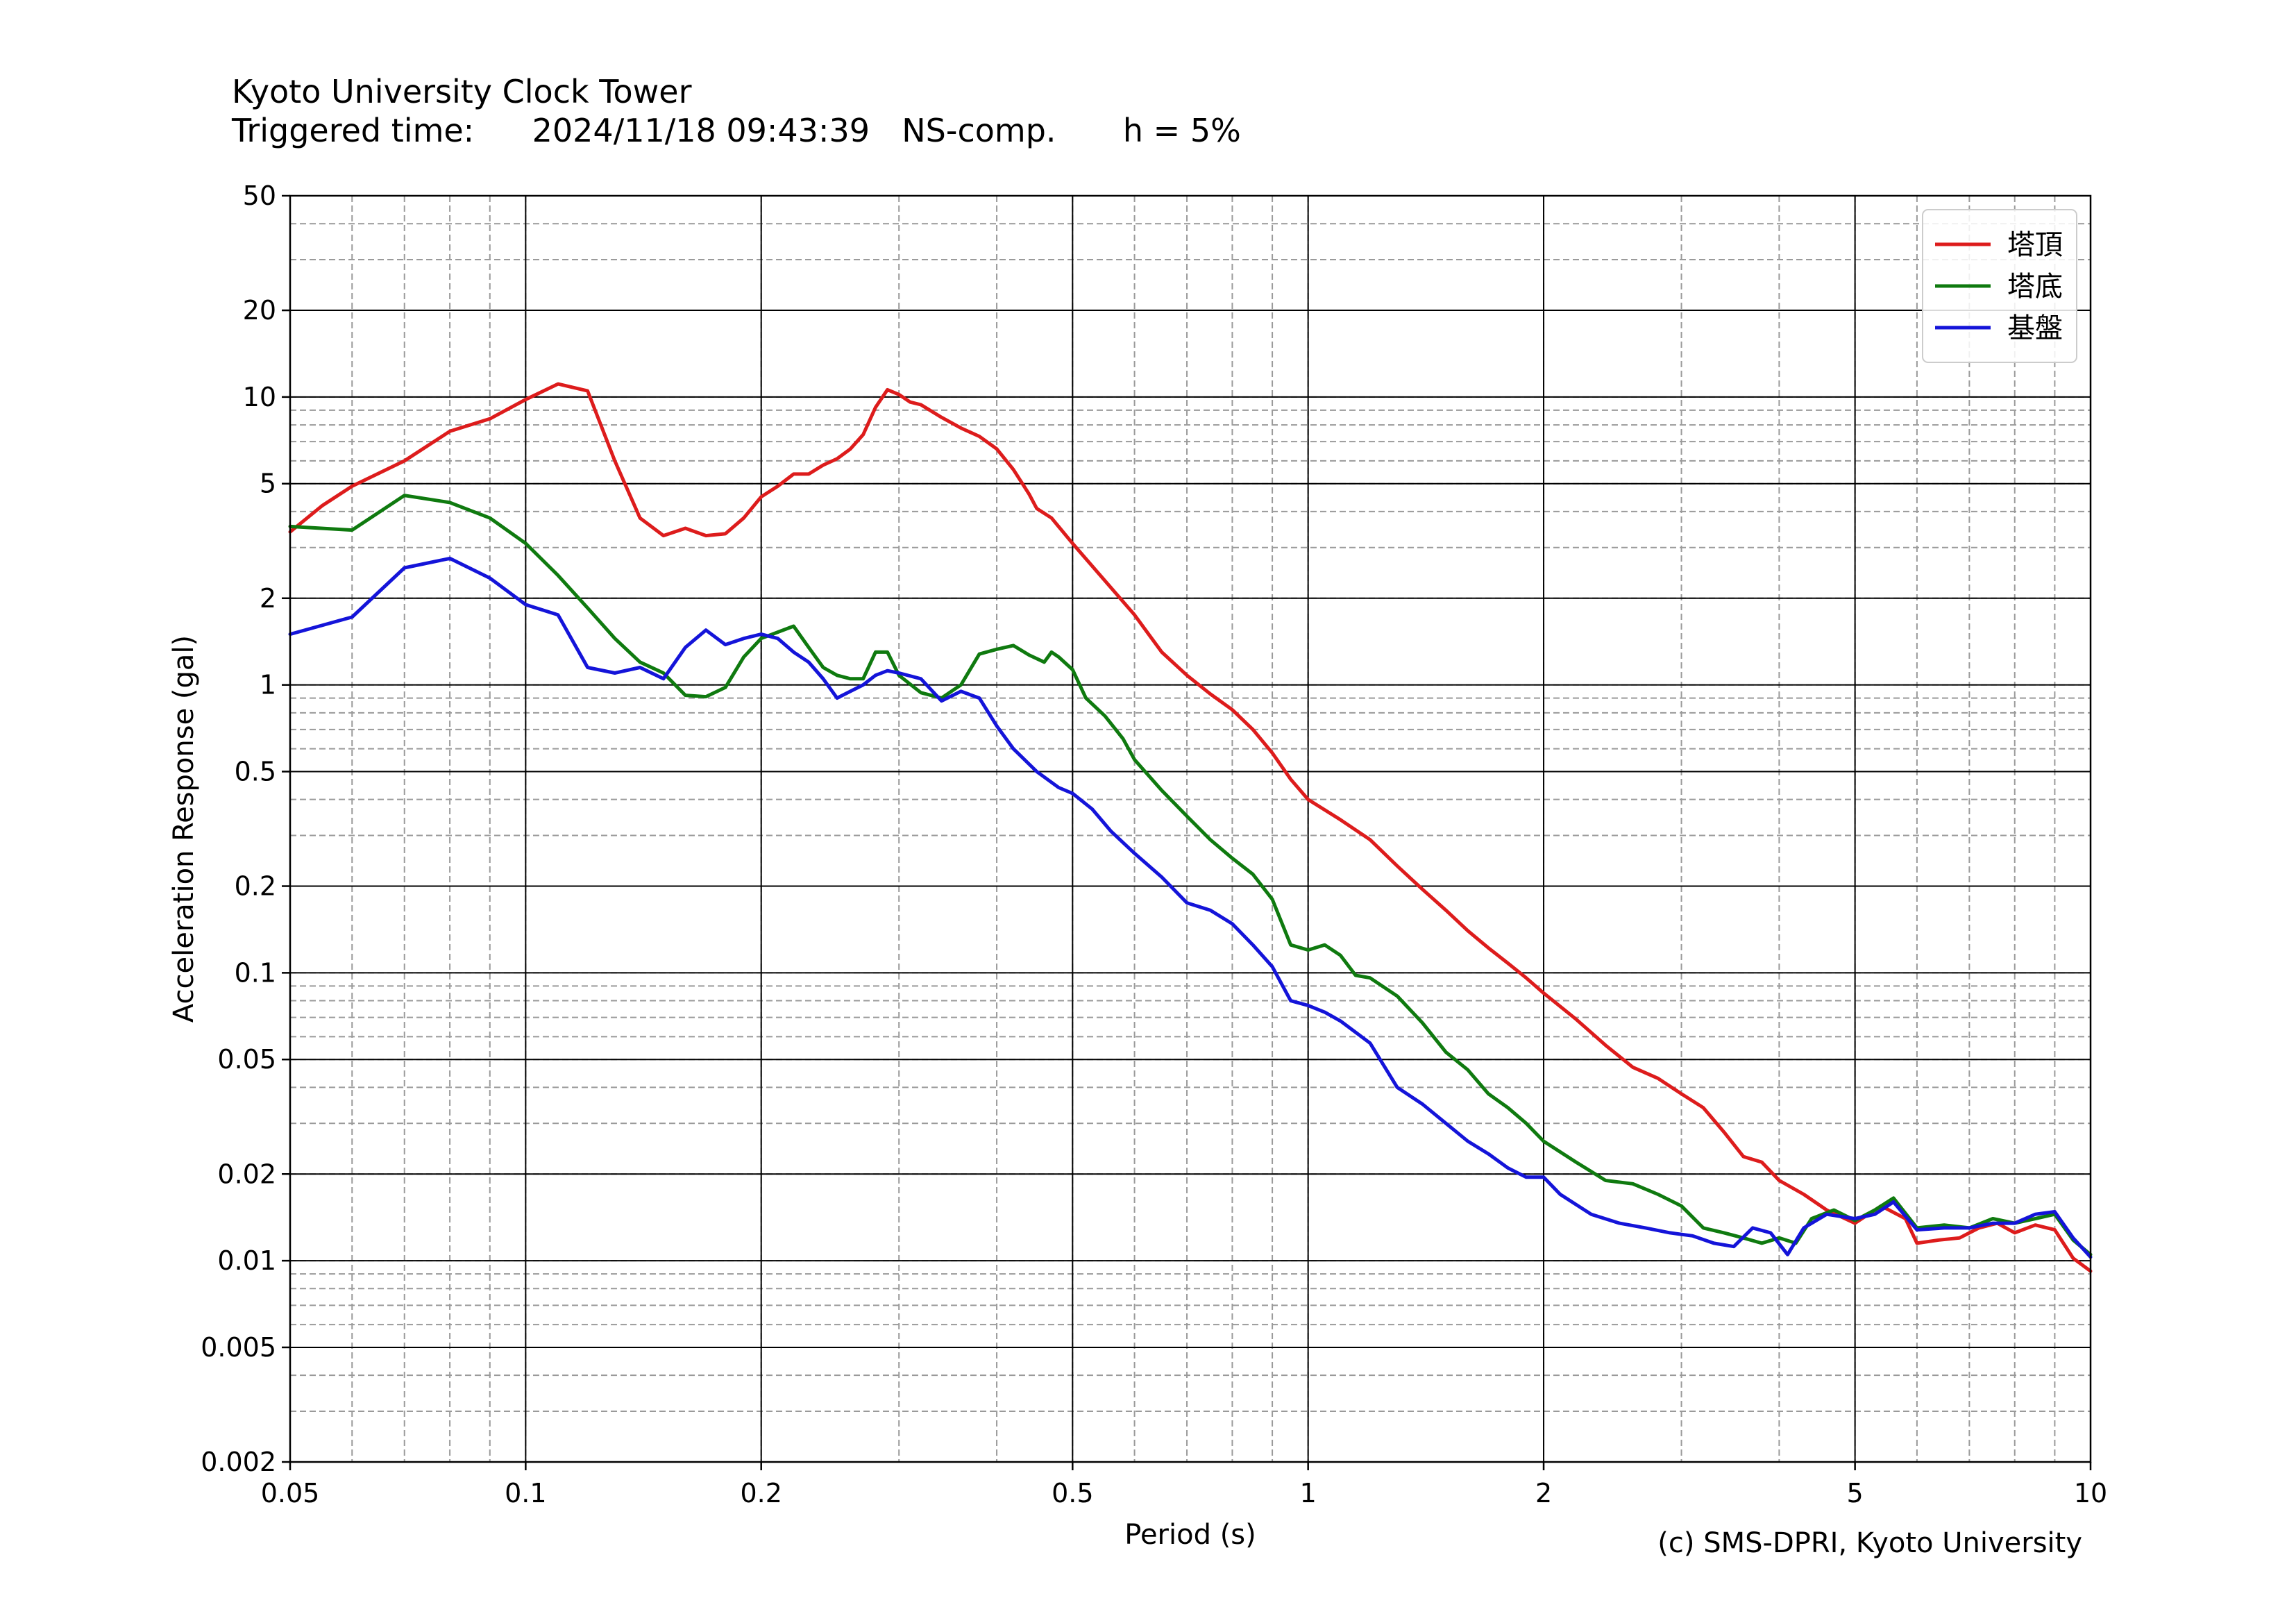 The image size is (2296, 1623). What do you see at coordinates (1182, 130) in the screenshot?
I see `damping-label: h = 5%` at bounding box center [1182, 130].